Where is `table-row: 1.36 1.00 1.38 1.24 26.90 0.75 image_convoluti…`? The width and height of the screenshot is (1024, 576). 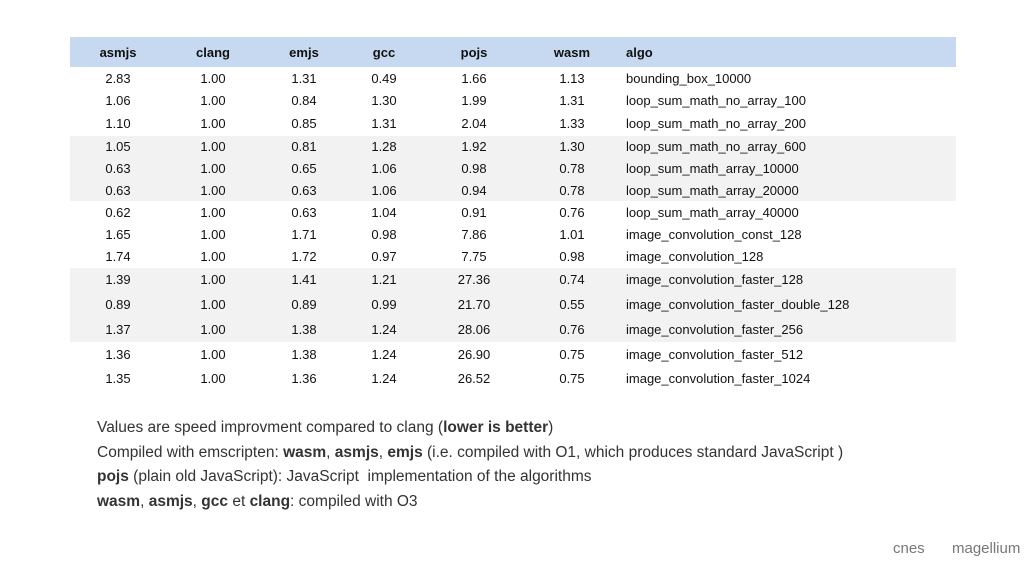
table-row: 1.36 1.00 1.38 1.24 26.90 0.75 image_convoluti… is located at coordinates (513, 354).